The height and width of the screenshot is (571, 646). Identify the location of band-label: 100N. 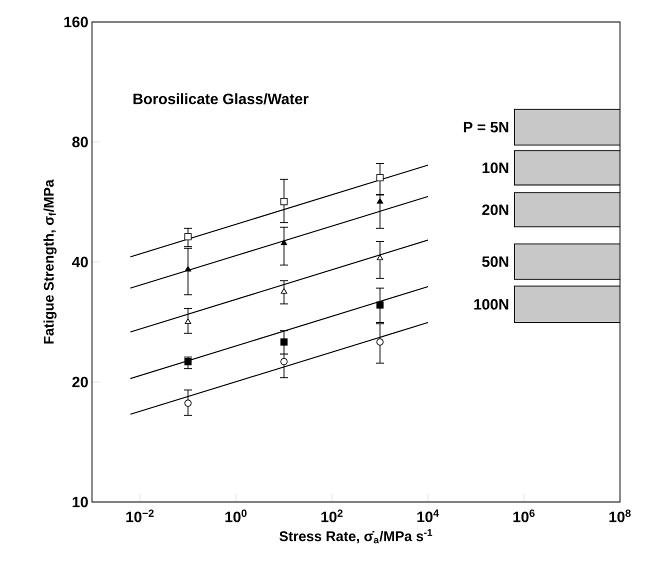
(491, 304).